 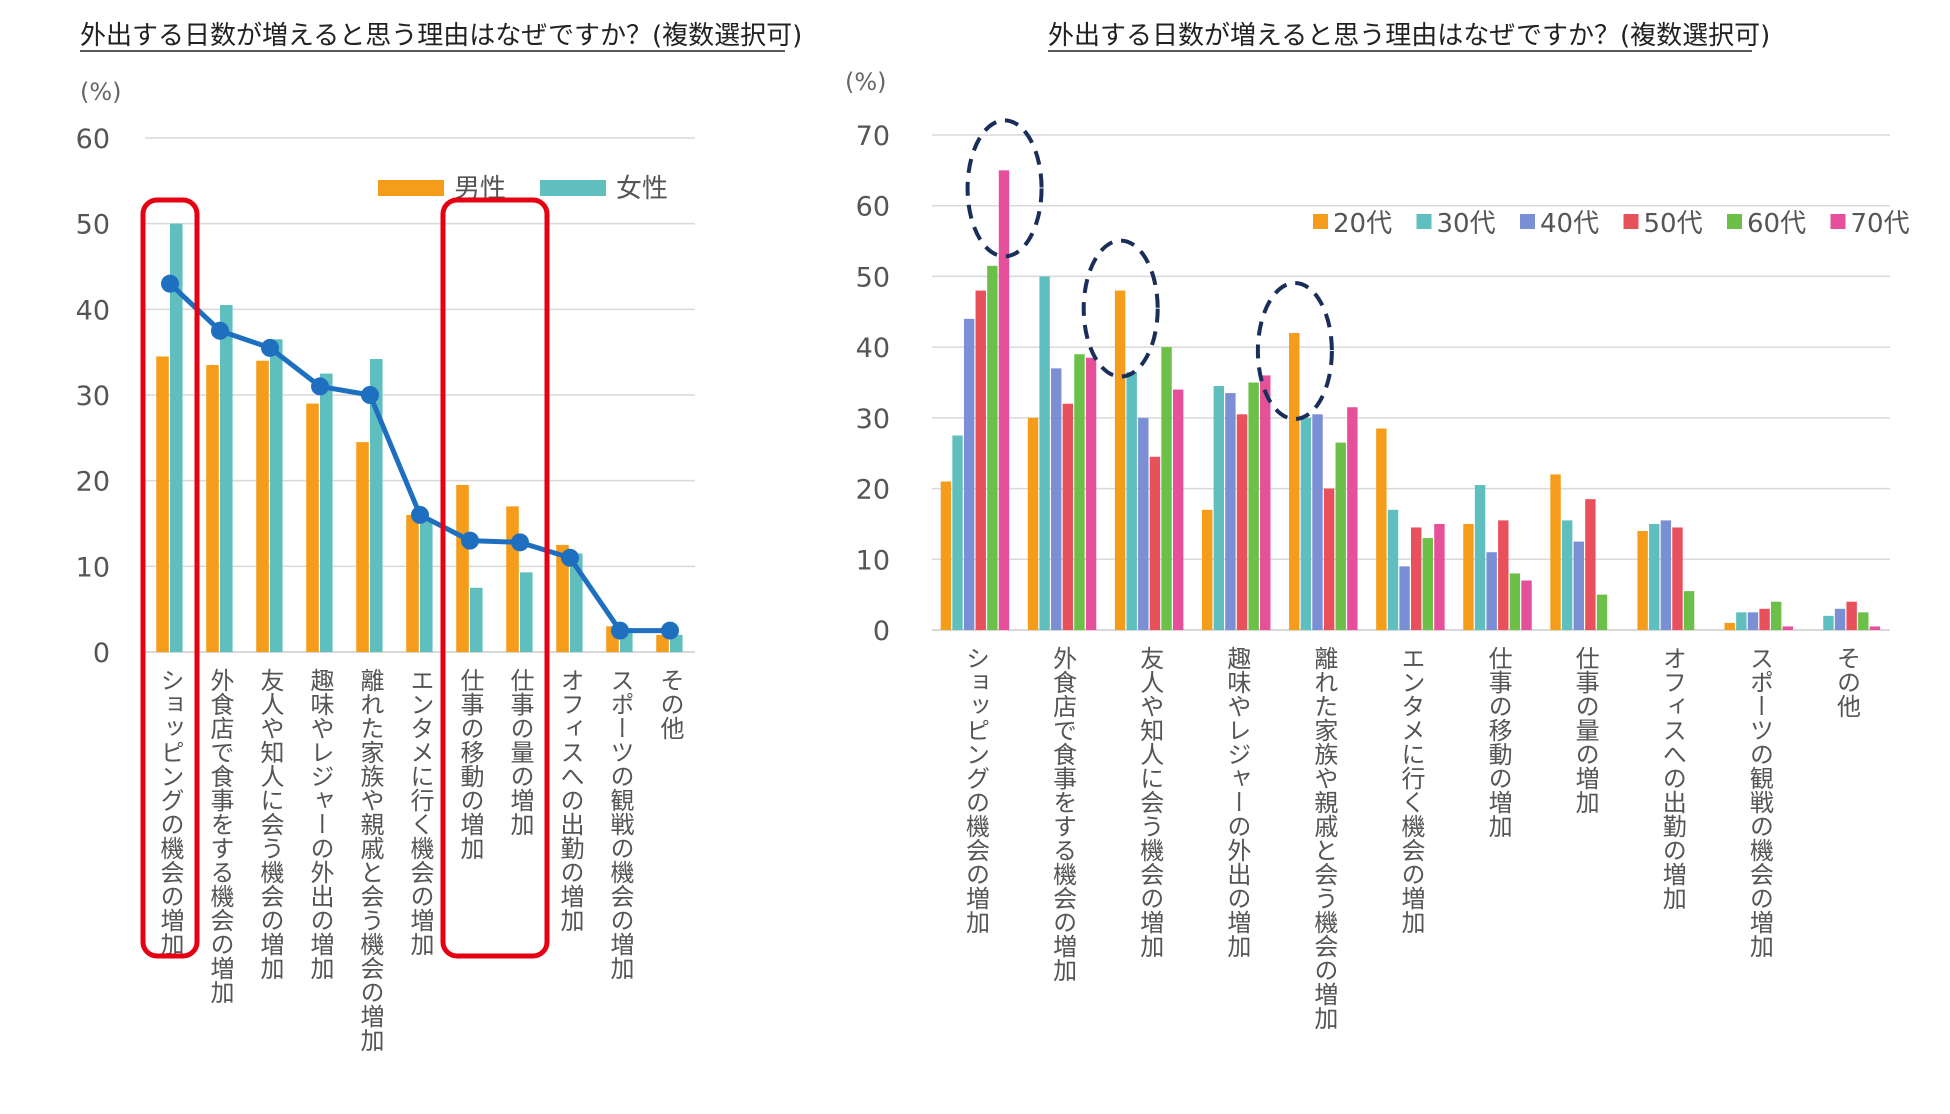 What do you see at coordinates (1063, 814) in the screenshot?
I see `right-category-label: 外食店で食事をする機会の増加` at bounding box center [1063, 814].